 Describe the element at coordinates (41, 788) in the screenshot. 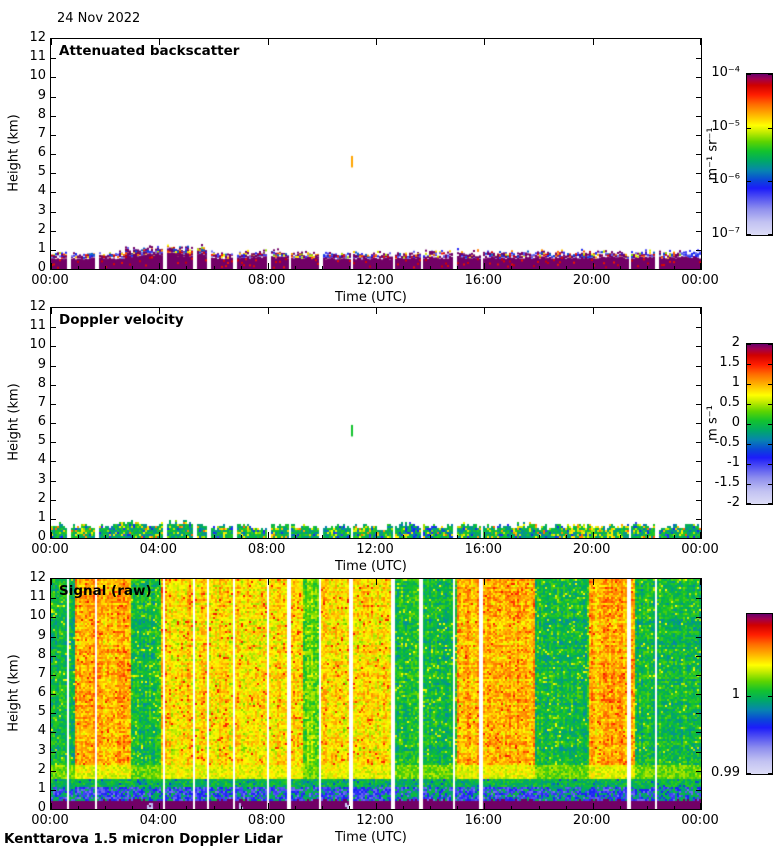

I see `y-tick-label: 1` at that location.